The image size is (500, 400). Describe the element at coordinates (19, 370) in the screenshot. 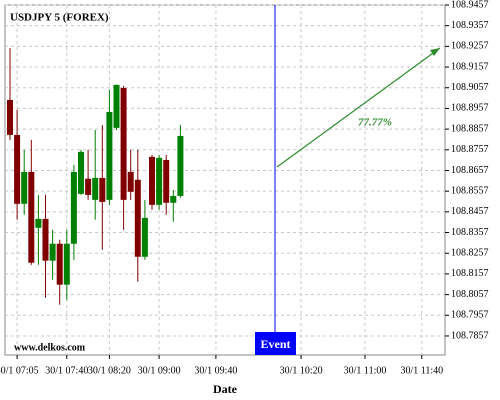

I see `x-tick-label: 30/1 07:05` at that location.